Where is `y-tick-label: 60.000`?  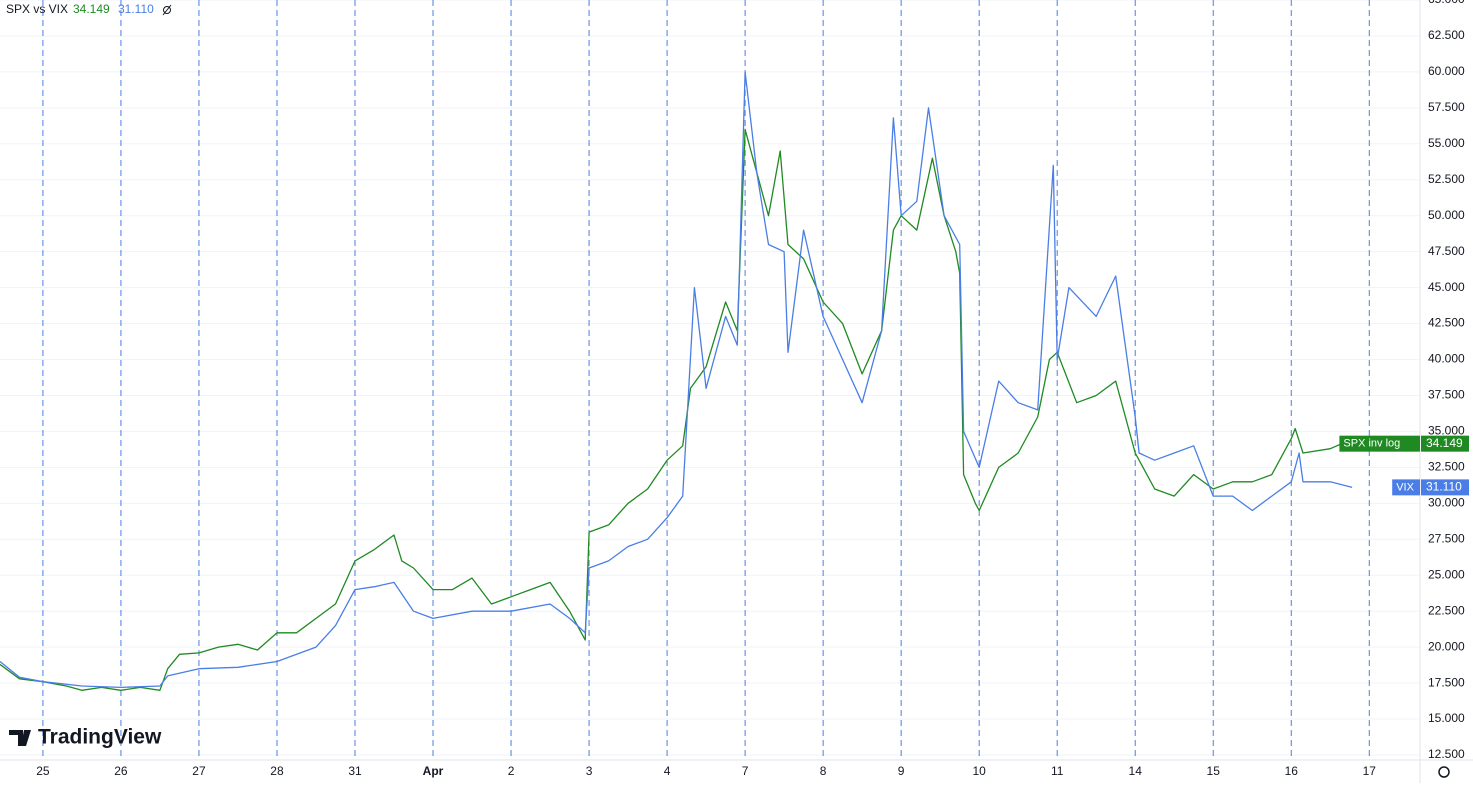 y-tick-label: 60.000 is located at coordinates (1446, 71).